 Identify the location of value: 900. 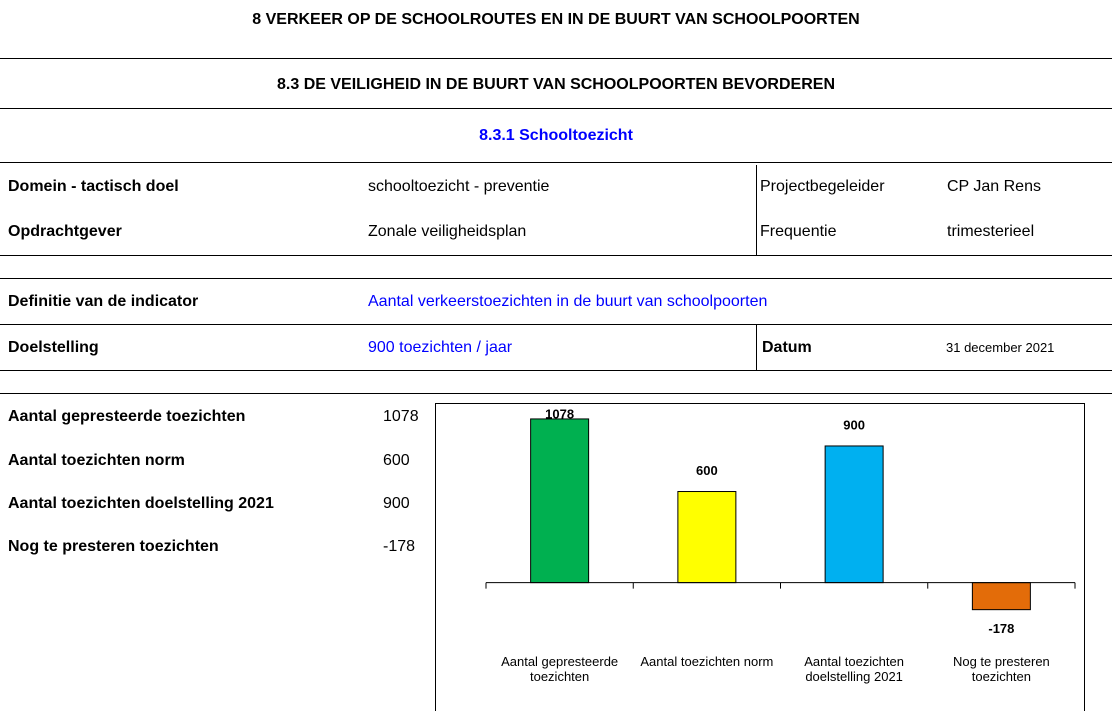
(396, 503).